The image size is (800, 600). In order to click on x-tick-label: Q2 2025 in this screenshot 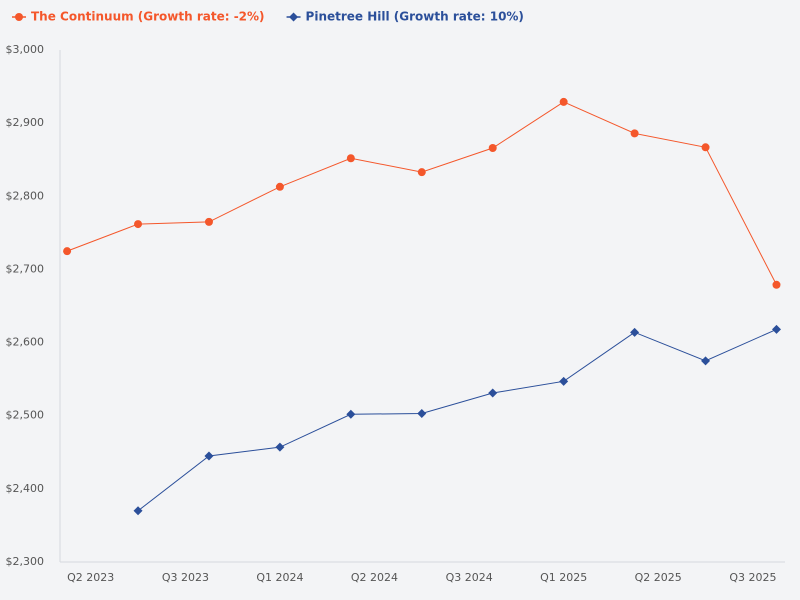, I will do `click(658, 577)`.